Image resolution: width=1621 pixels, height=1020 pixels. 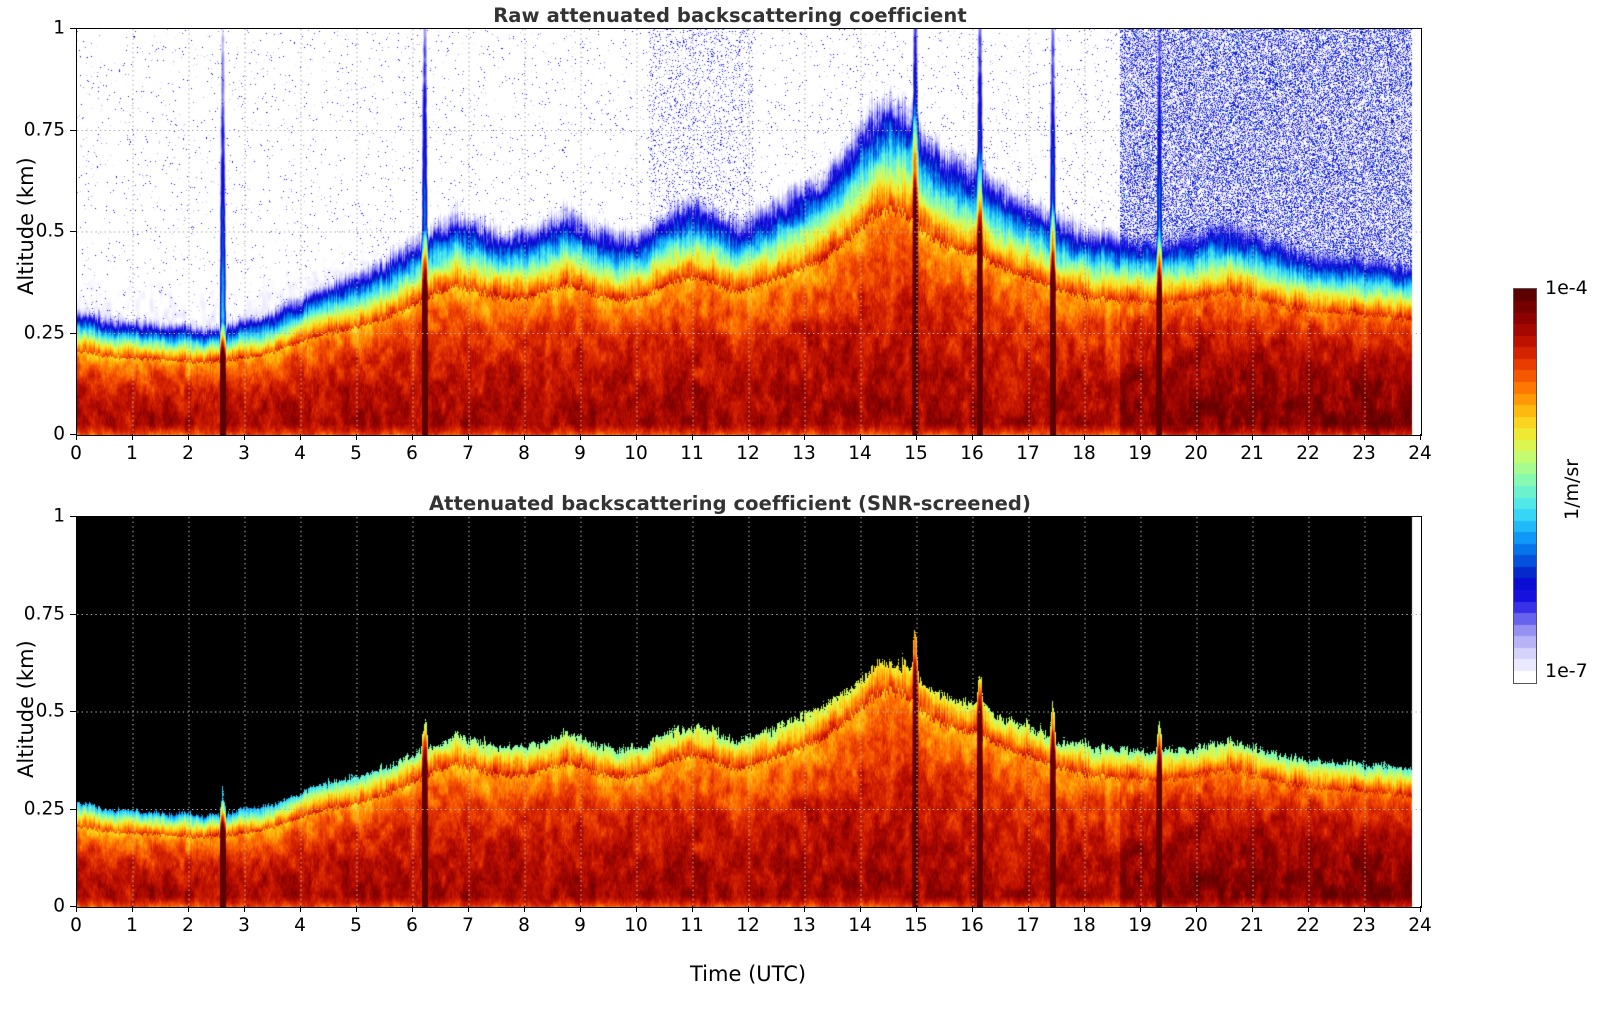 I want to click on x-tick-label: 9, so click(x=580, y=925).